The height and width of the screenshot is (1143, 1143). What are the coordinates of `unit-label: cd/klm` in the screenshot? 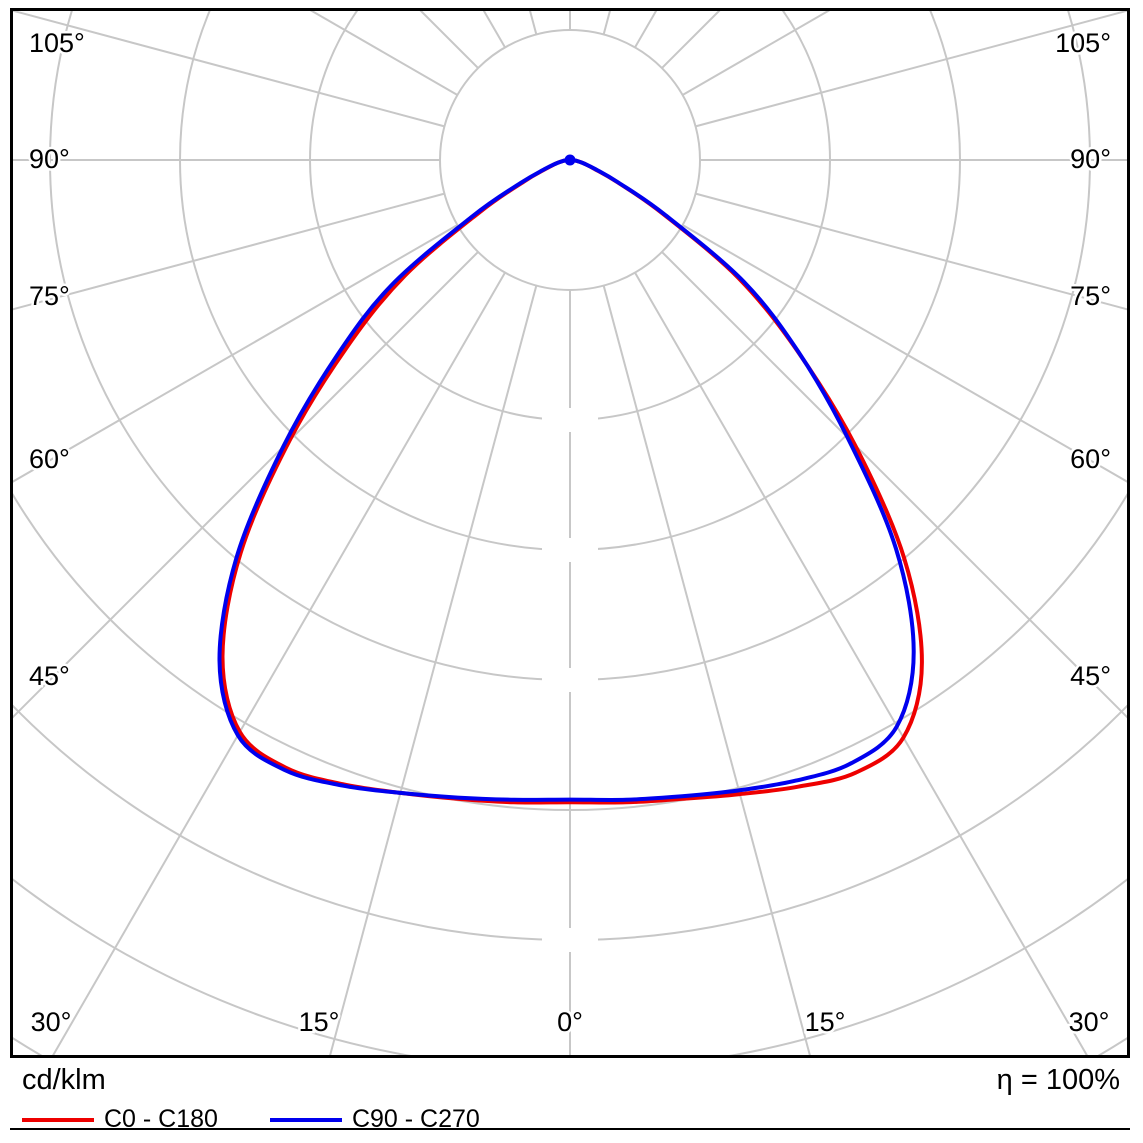 It's located at (64, 1080).